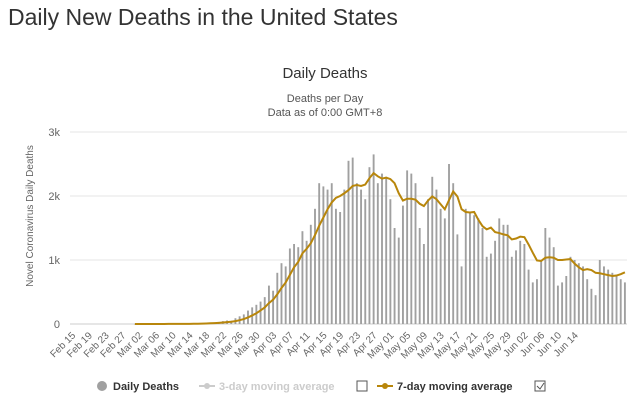  What do you see at coordinates (362, 386) in the screenshot?
I see `legend-3-day-checkbox` at bounding box center [362, 386].